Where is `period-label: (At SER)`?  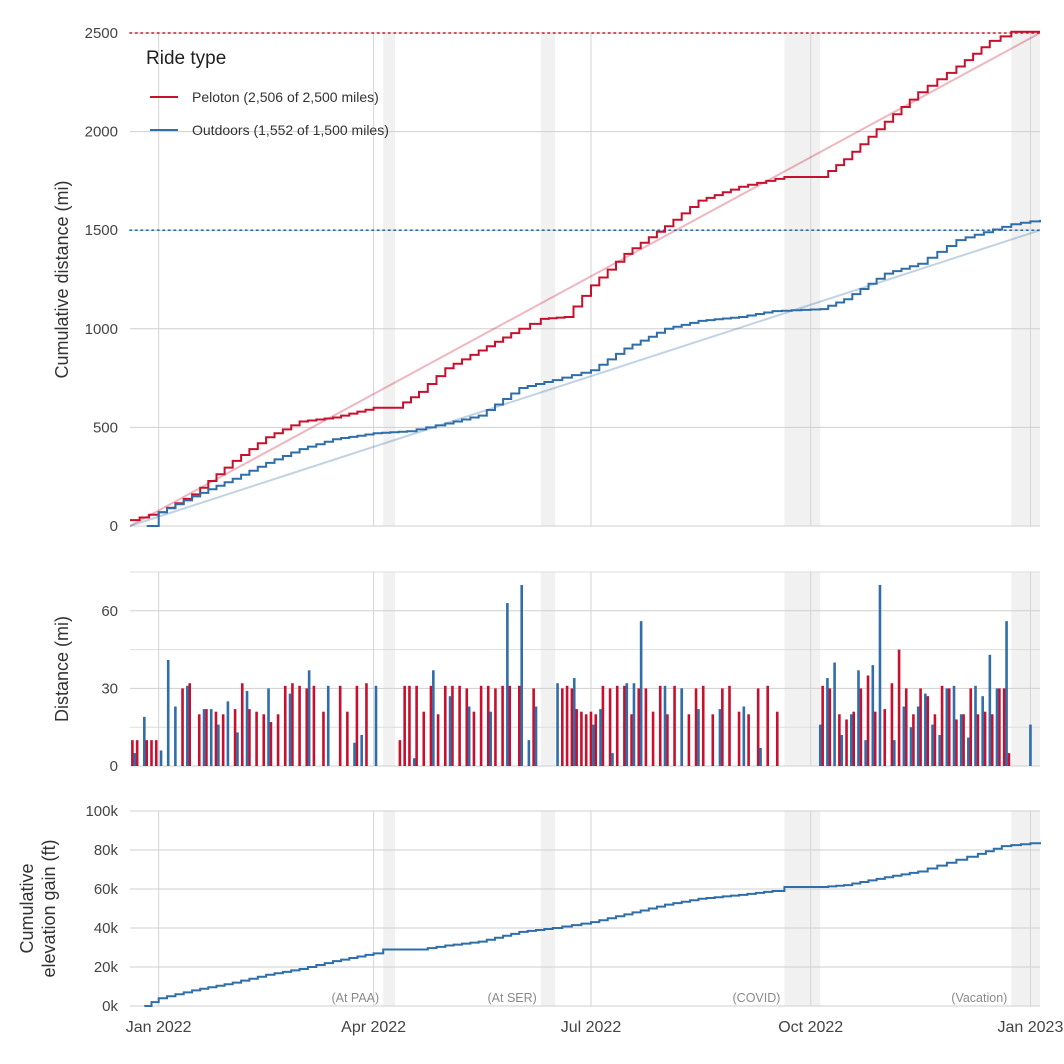
period-label: (At SER) is located at coordinates (512, 998).